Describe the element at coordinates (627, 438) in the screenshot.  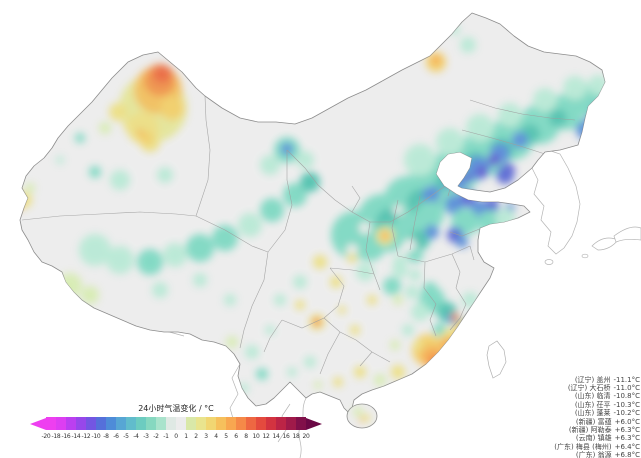
I see `station-value: +6.3°C` at that location.